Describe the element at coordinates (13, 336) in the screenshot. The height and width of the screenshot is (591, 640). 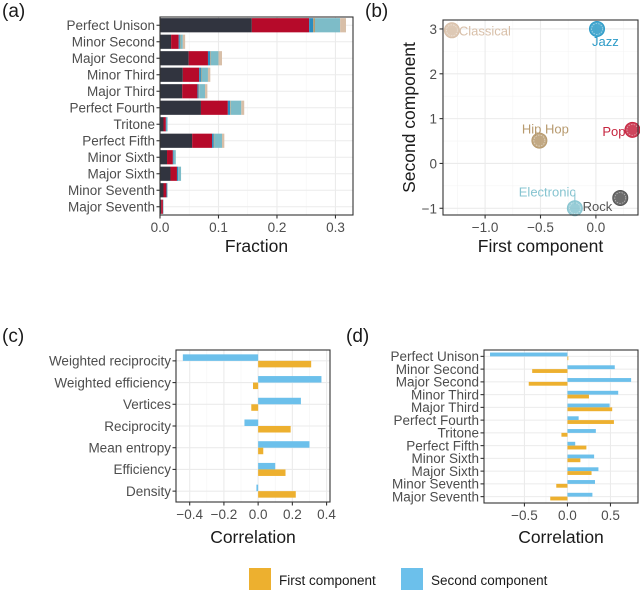
I see `panel-label-c: (c)` at that location.